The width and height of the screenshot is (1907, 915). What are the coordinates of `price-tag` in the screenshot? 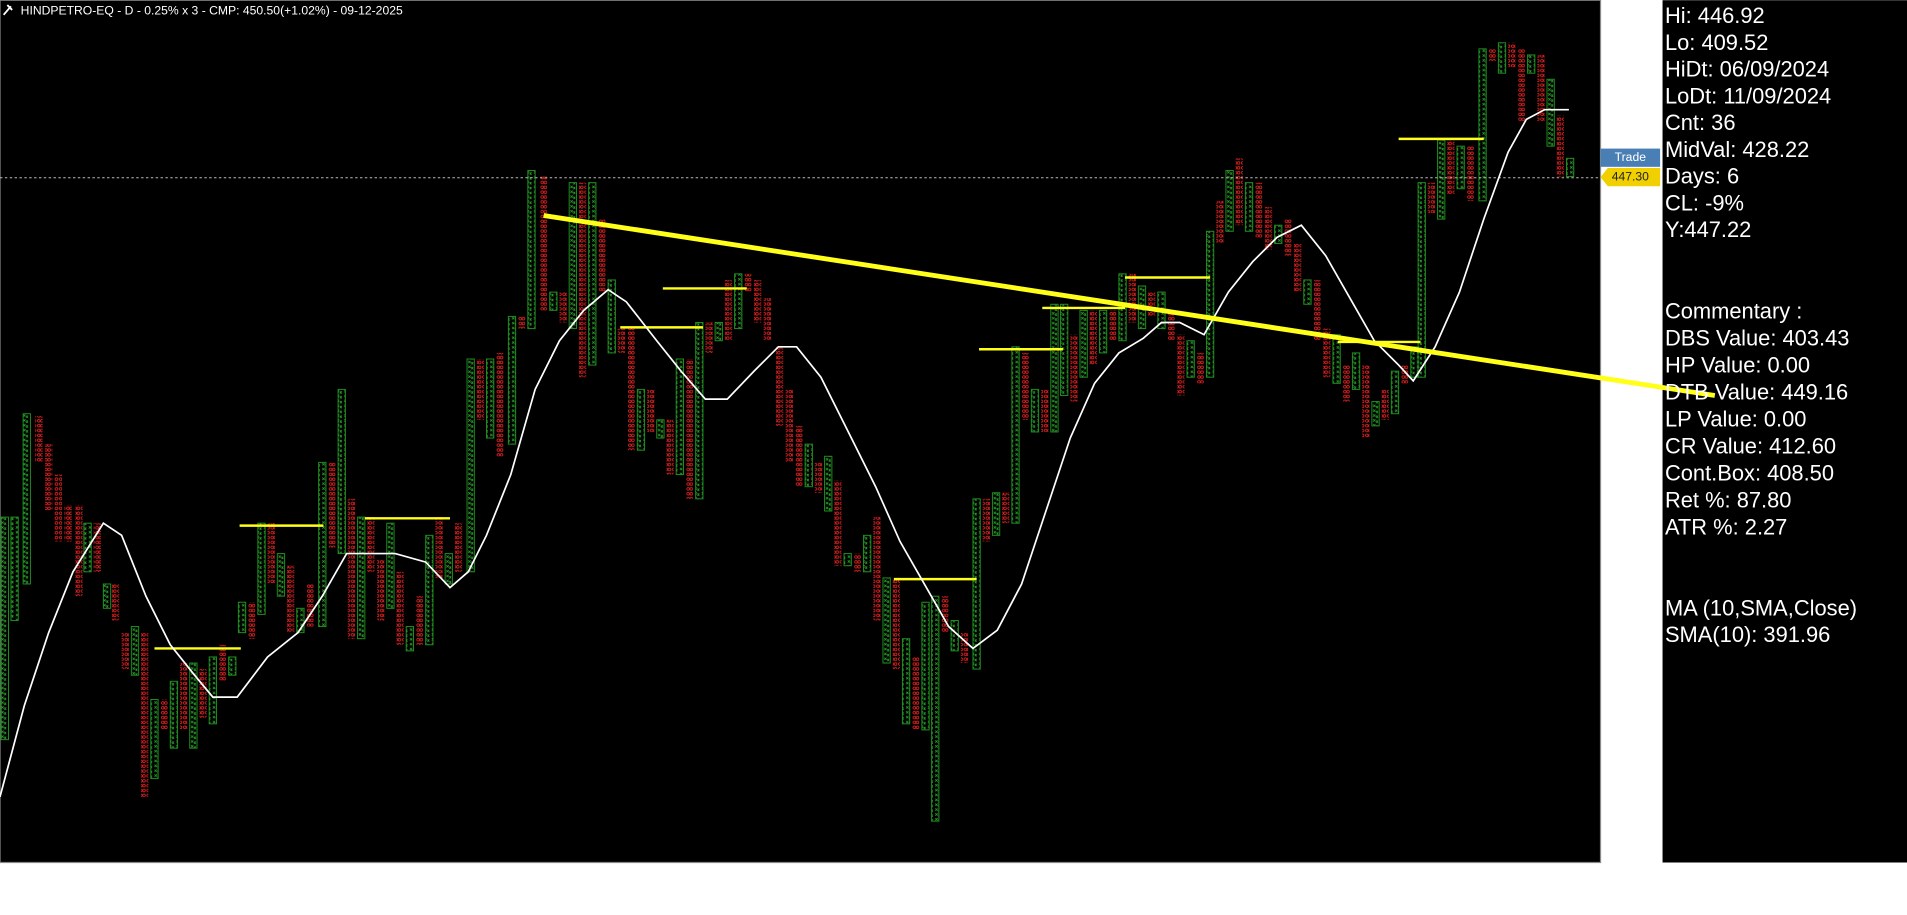 It's located at (1630, 177).